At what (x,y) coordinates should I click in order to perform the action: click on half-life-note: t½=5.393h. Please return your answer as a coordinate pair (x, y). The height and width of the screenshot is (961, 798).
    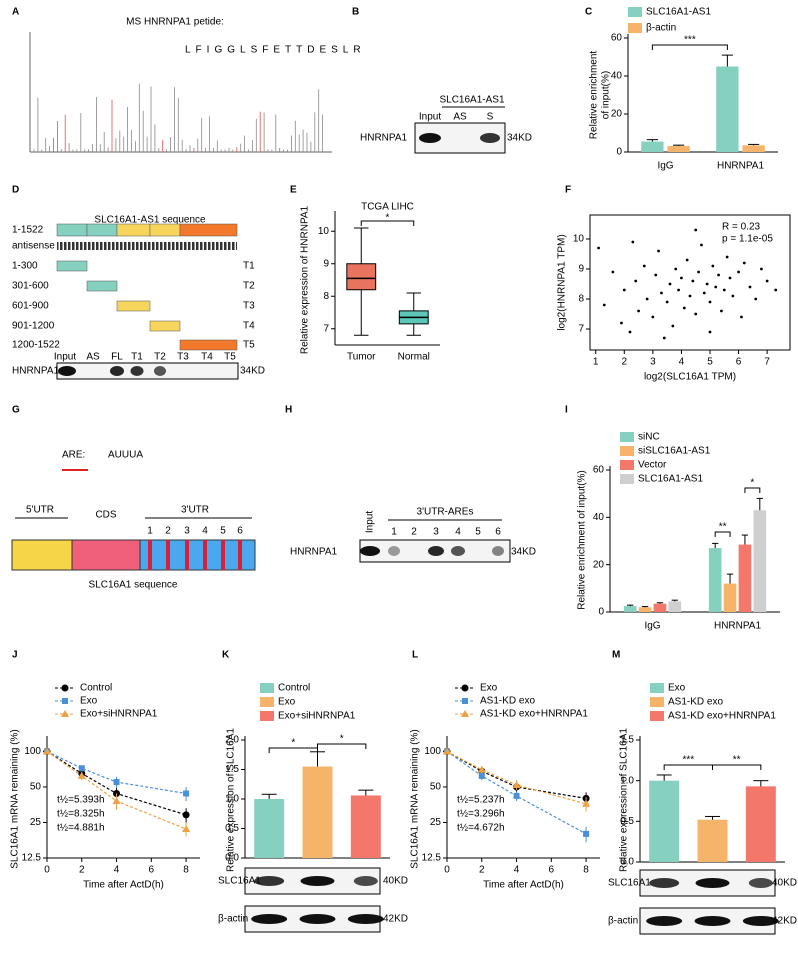
    Looking at the image, I should click on (81, 800).